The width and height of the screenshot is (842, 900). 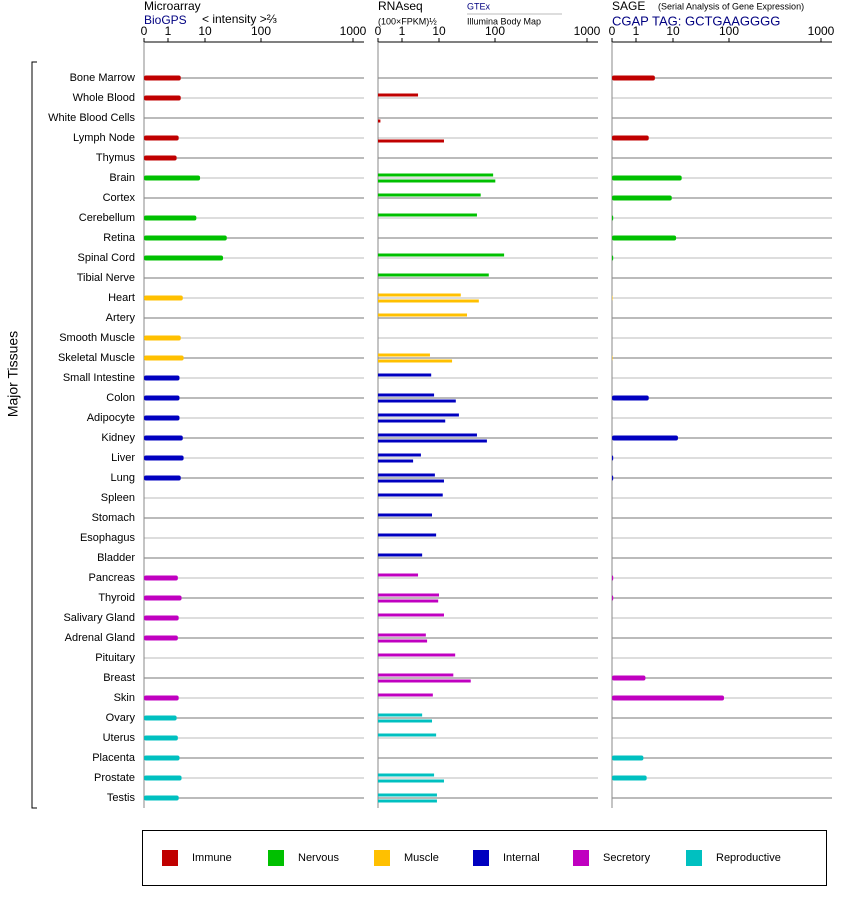 What do you see at coordinates (731, 6) in the screenshot?
I see `panel-subtitle: (Serial Analysis of Gene Expression)` at bounding box center [731, 6].